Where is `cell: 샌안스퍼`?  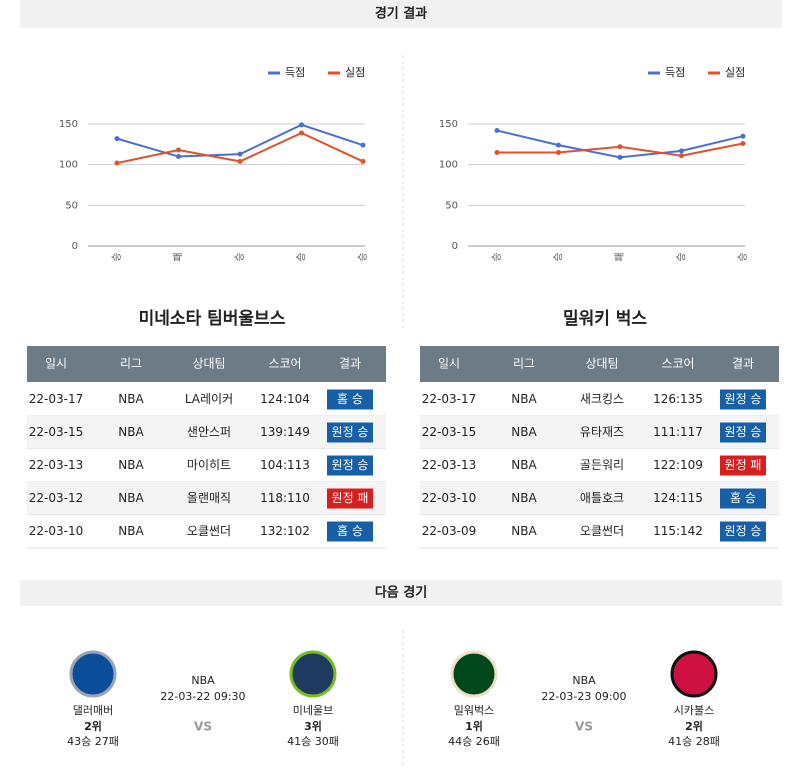
cell: 샌안스퍼 is located at coordinates (209, 432).